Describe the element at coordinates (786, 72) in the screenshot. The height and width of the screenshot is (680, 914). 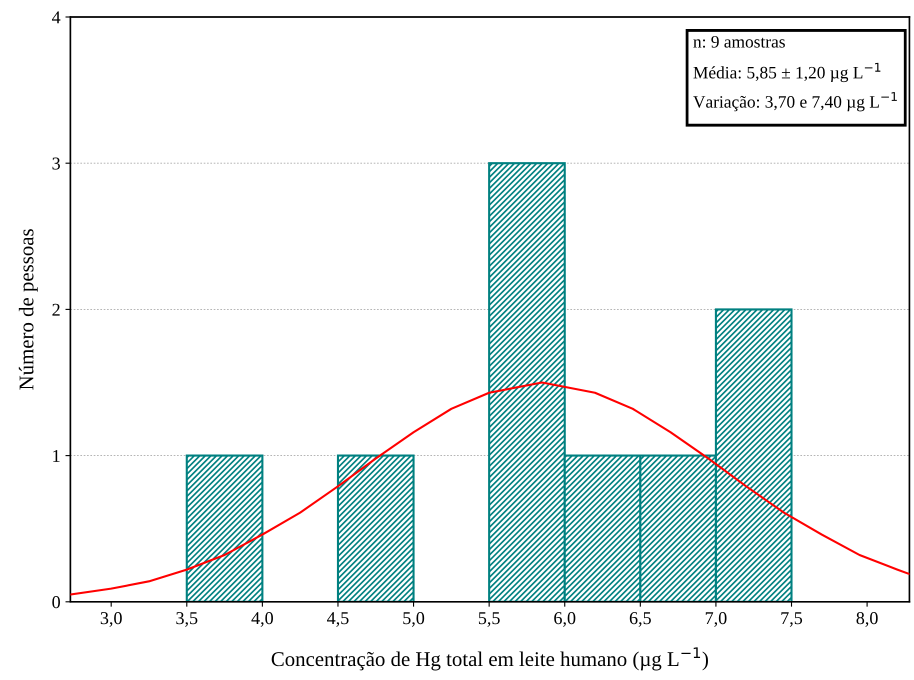
I see `annotation: Média: 5,85 ± 1,20 µg L$^{−1}$` at that location.